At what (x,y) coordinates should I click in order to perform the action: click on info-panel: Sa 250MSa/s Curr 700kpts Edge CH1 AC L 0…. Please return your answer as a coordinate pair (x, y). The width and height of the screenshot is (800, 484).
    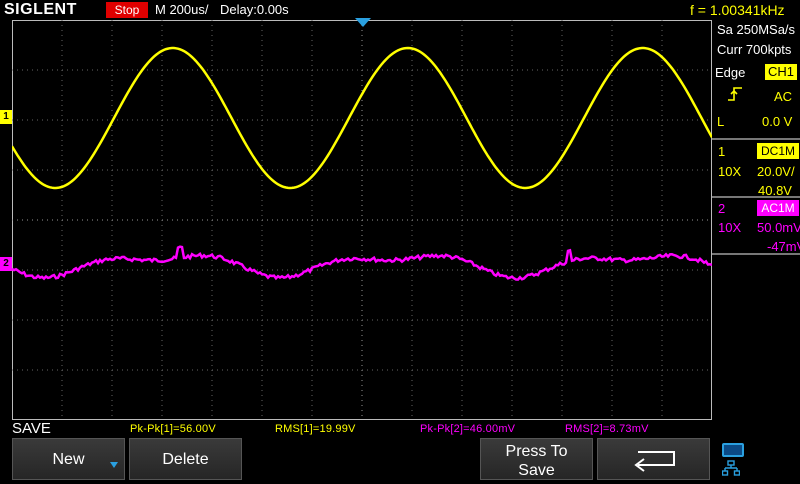
    Looking at the image, I should click on (756, 230).